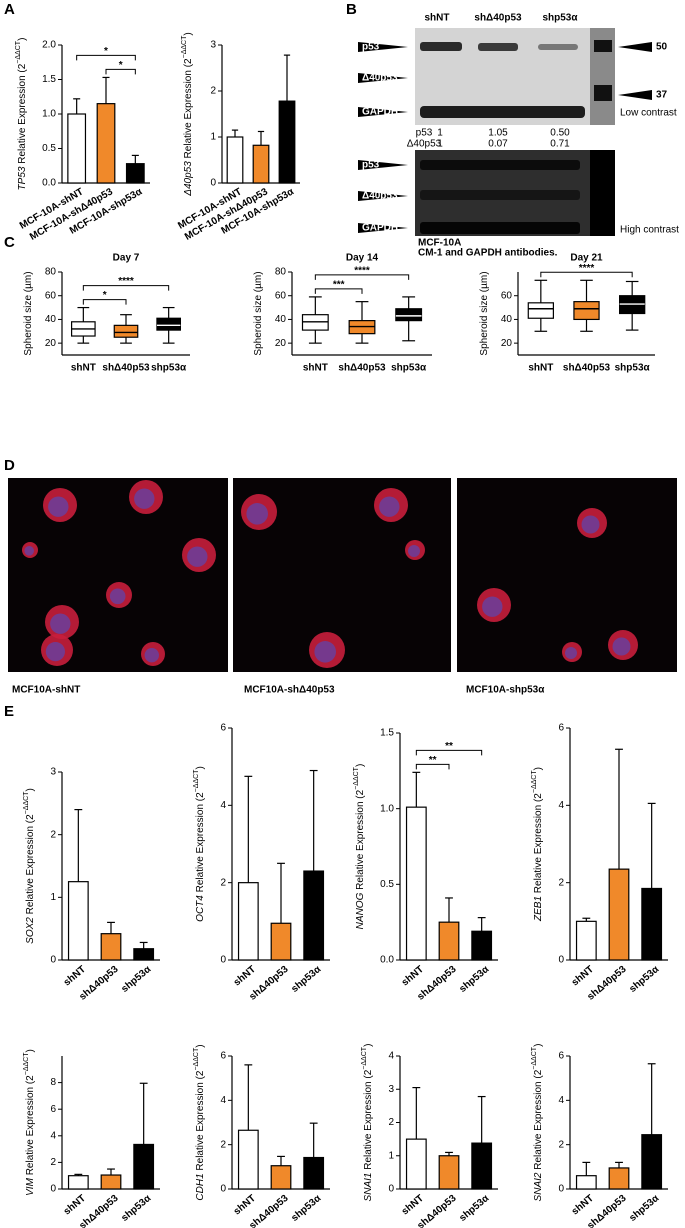 The width and height of the screenshot is (685, 1228). I want to click on y-tick-label: 1.0, so click(387, 808).